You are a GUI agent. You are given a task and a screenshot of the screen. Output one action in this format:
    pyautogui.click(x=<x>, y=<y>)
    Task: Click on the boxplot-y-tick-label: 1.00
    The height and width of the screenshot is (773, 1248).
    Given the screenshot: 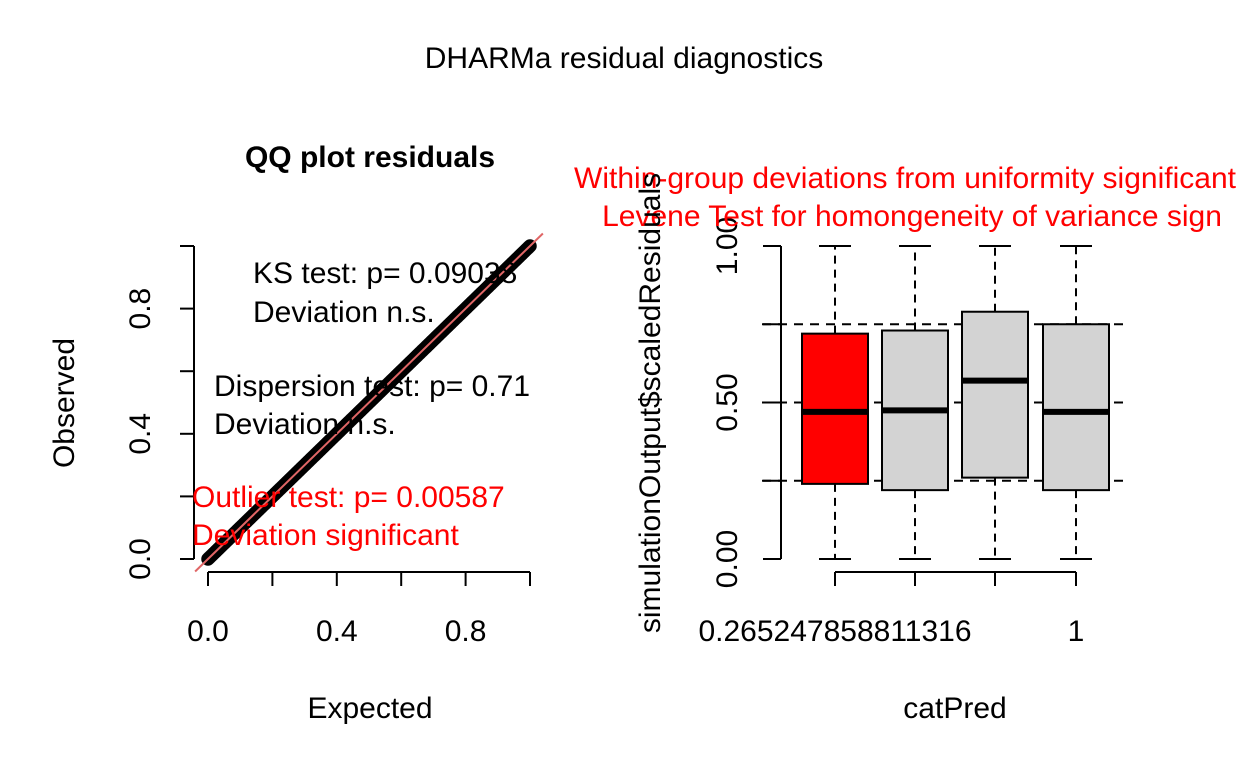 What is the action you would take?
    pyautogui.click(x=727, y=246)
    